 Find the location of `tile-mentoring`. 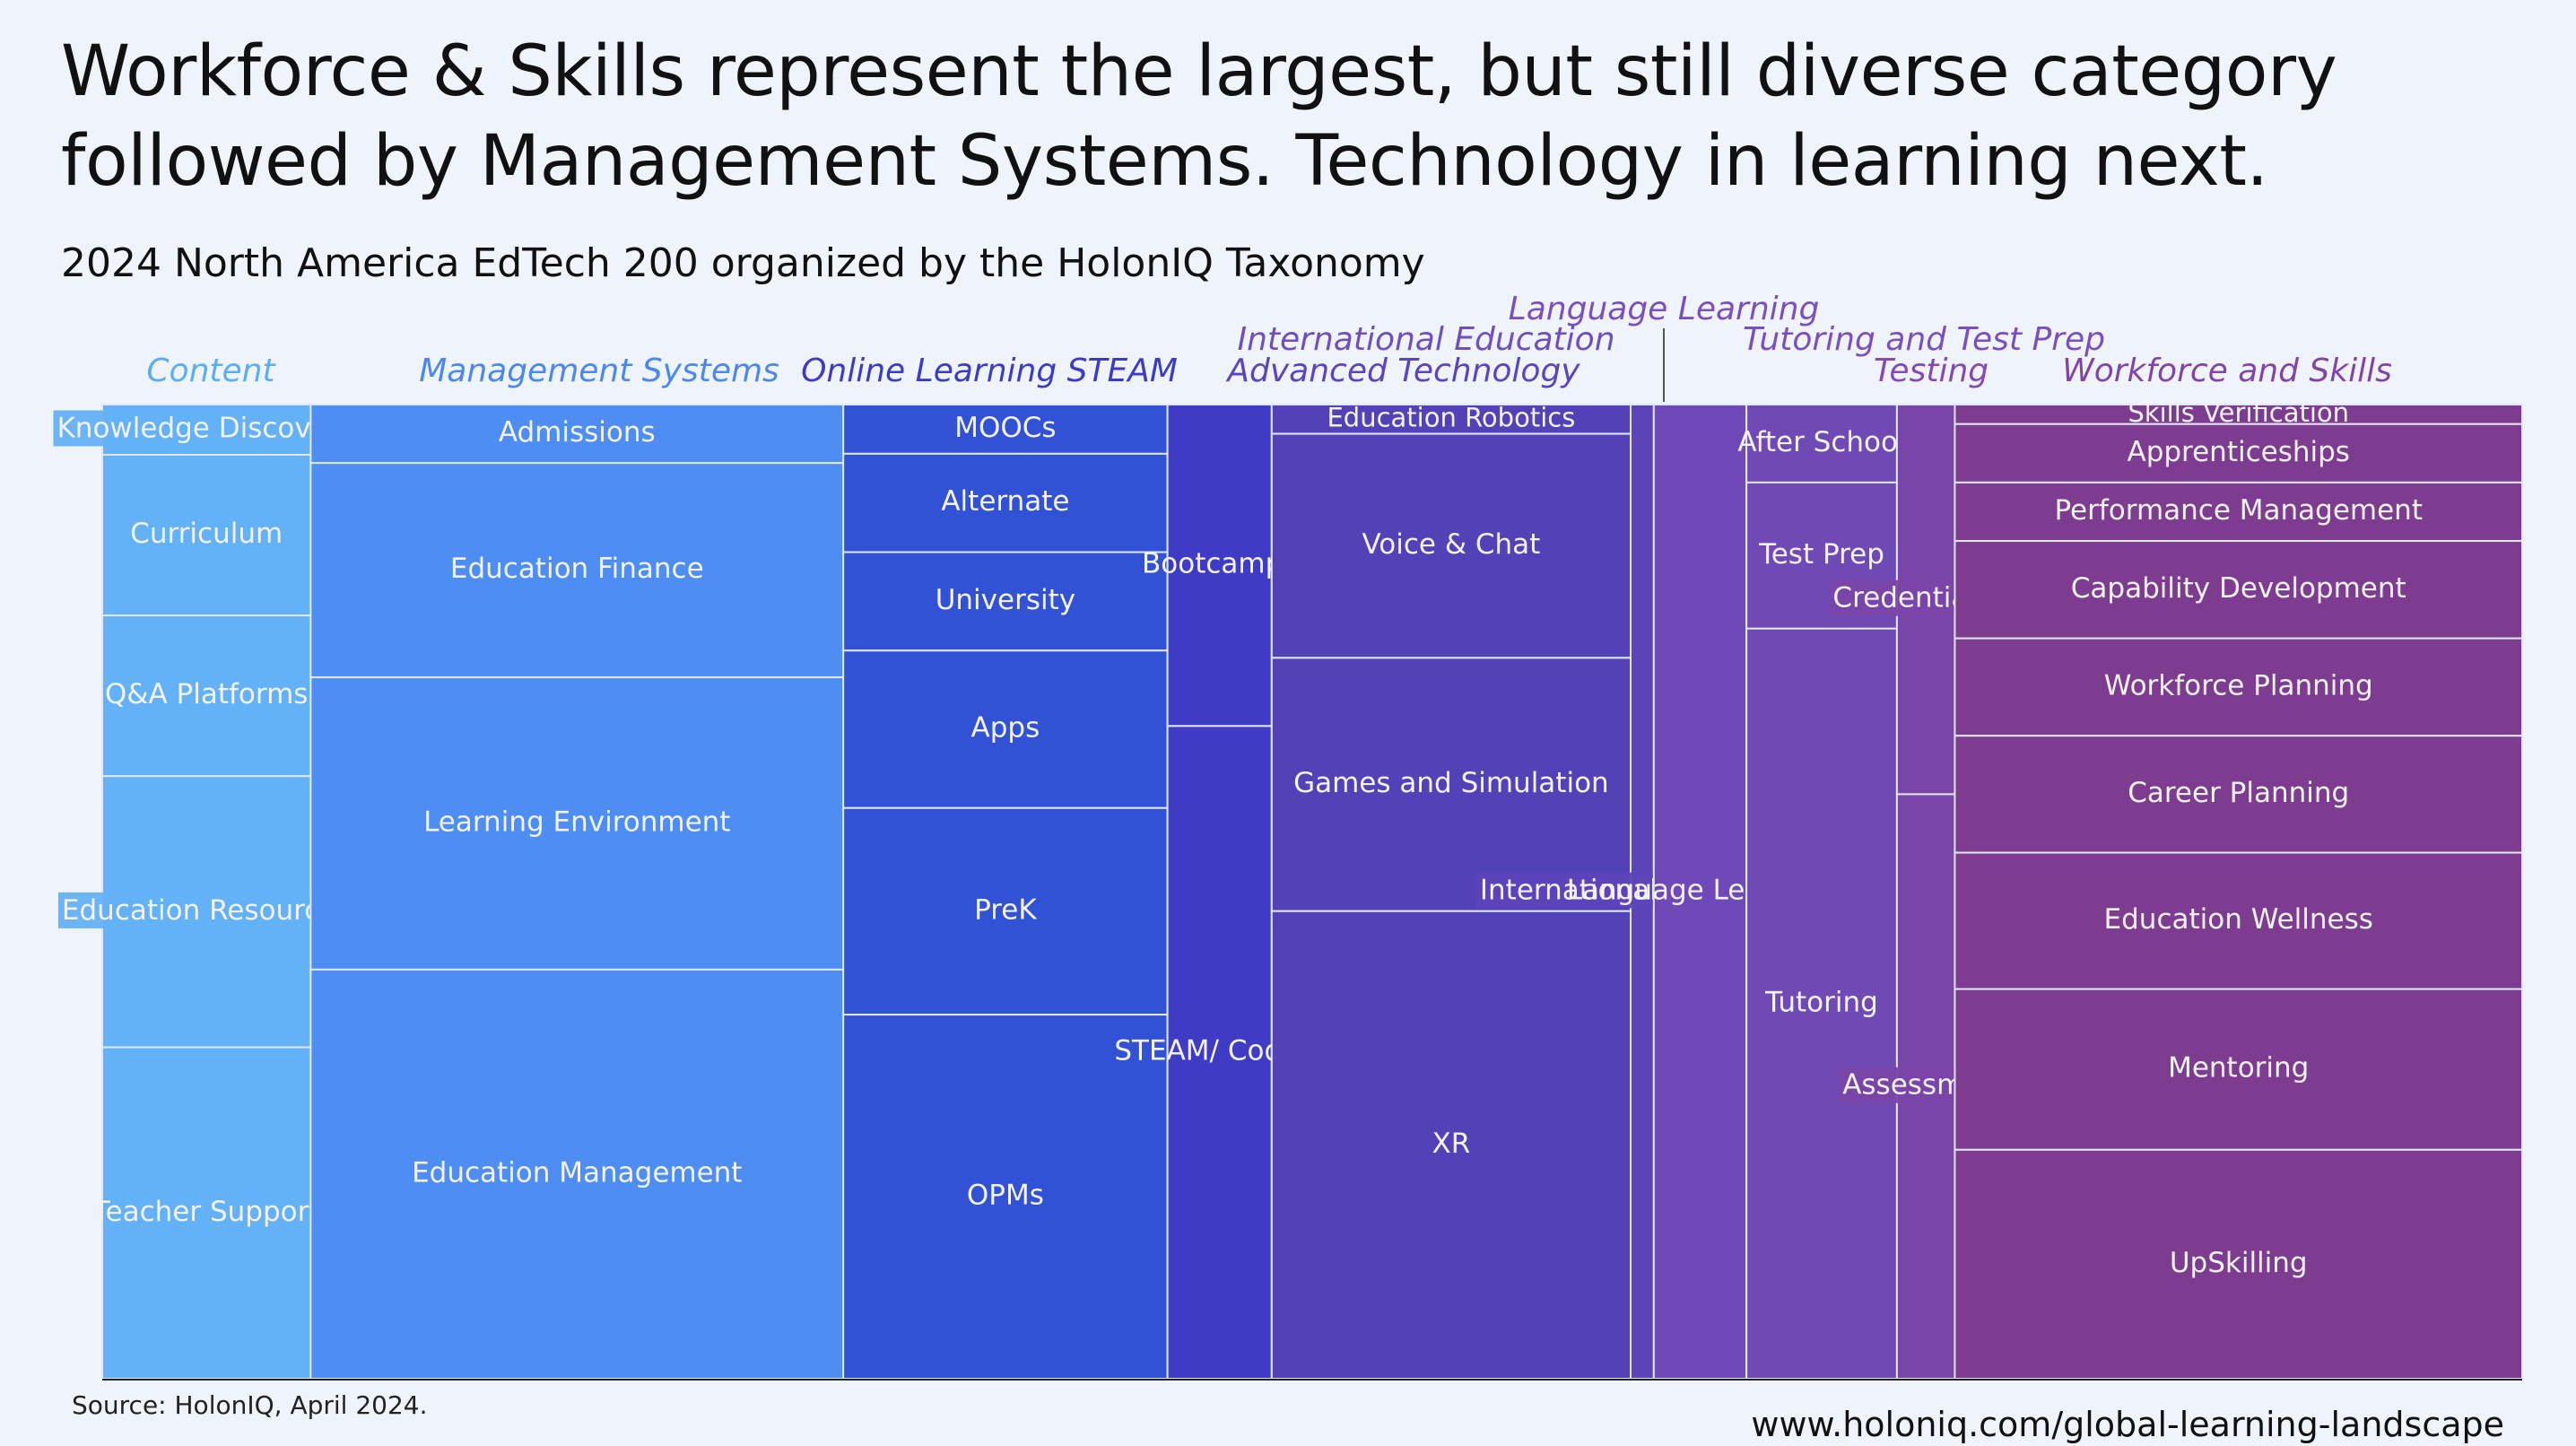

tile-mentoring is located at coordinates (2239, 1069).